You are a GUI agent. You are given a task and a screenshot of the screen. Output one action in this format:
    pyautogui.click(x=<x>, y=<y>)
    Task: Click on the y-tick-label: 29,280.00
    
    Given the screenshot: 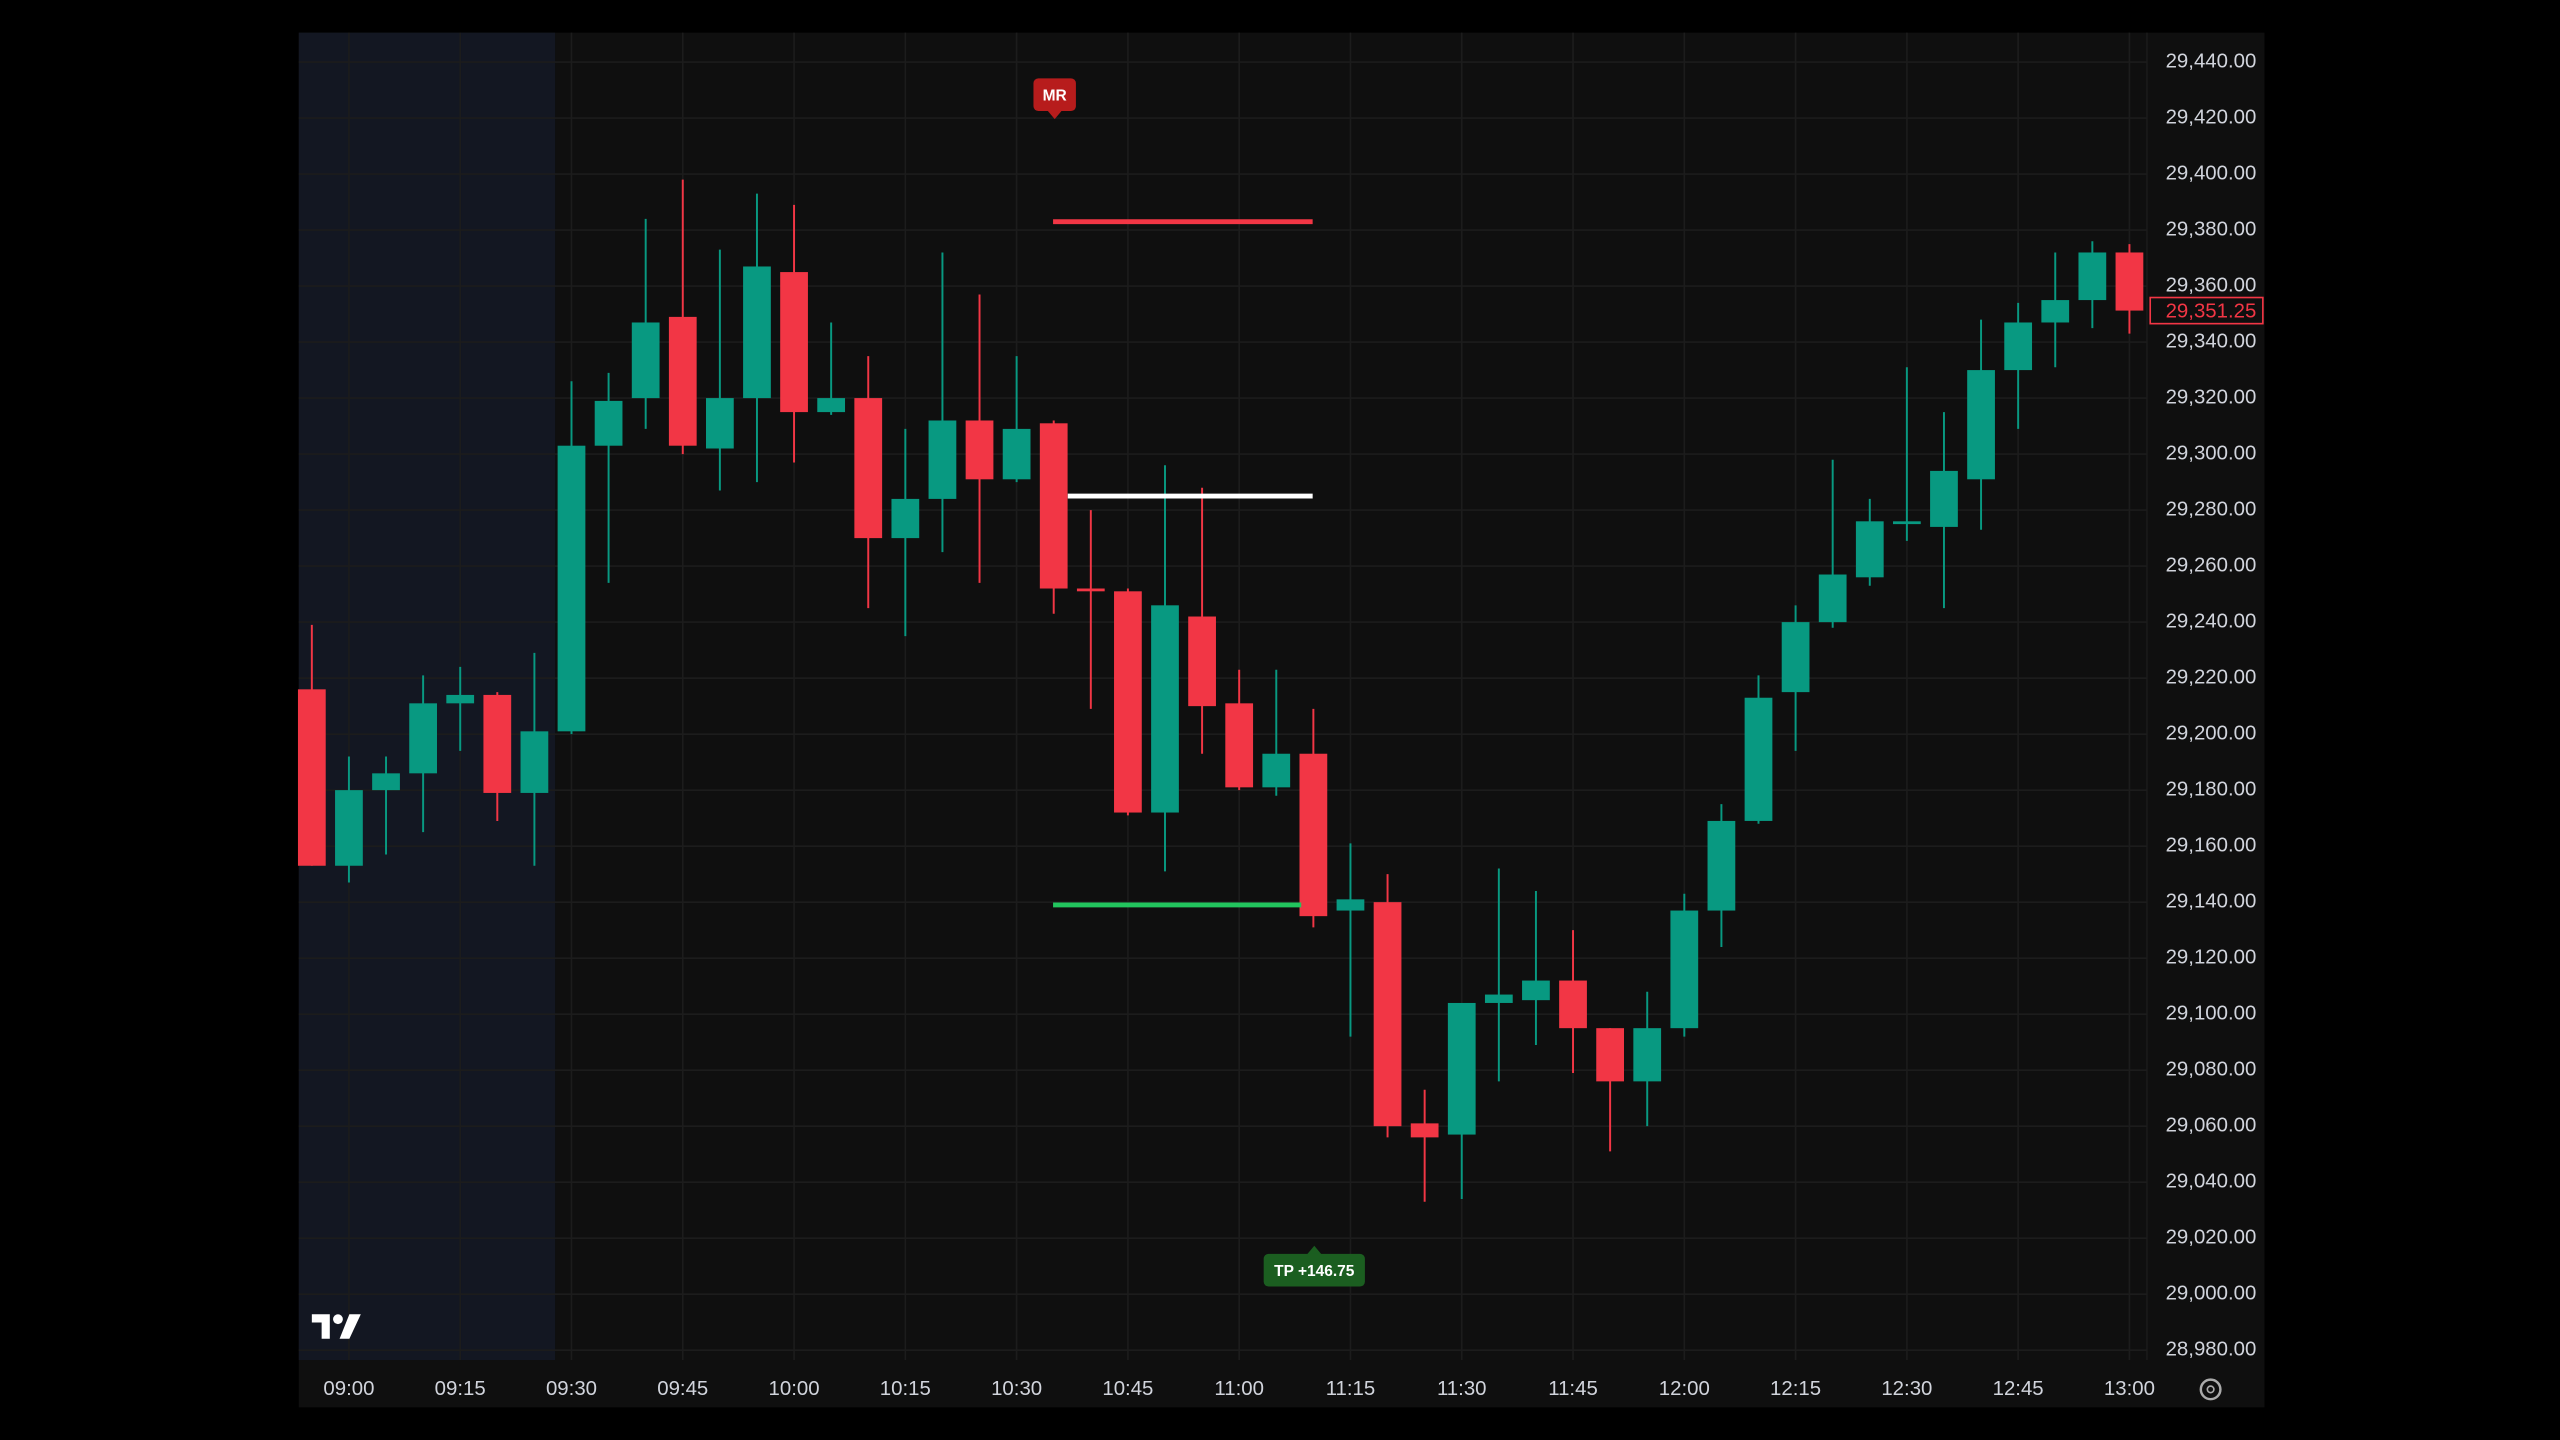 What is the action you would take?
    pyautogui.click(x=2211, y=509)
    